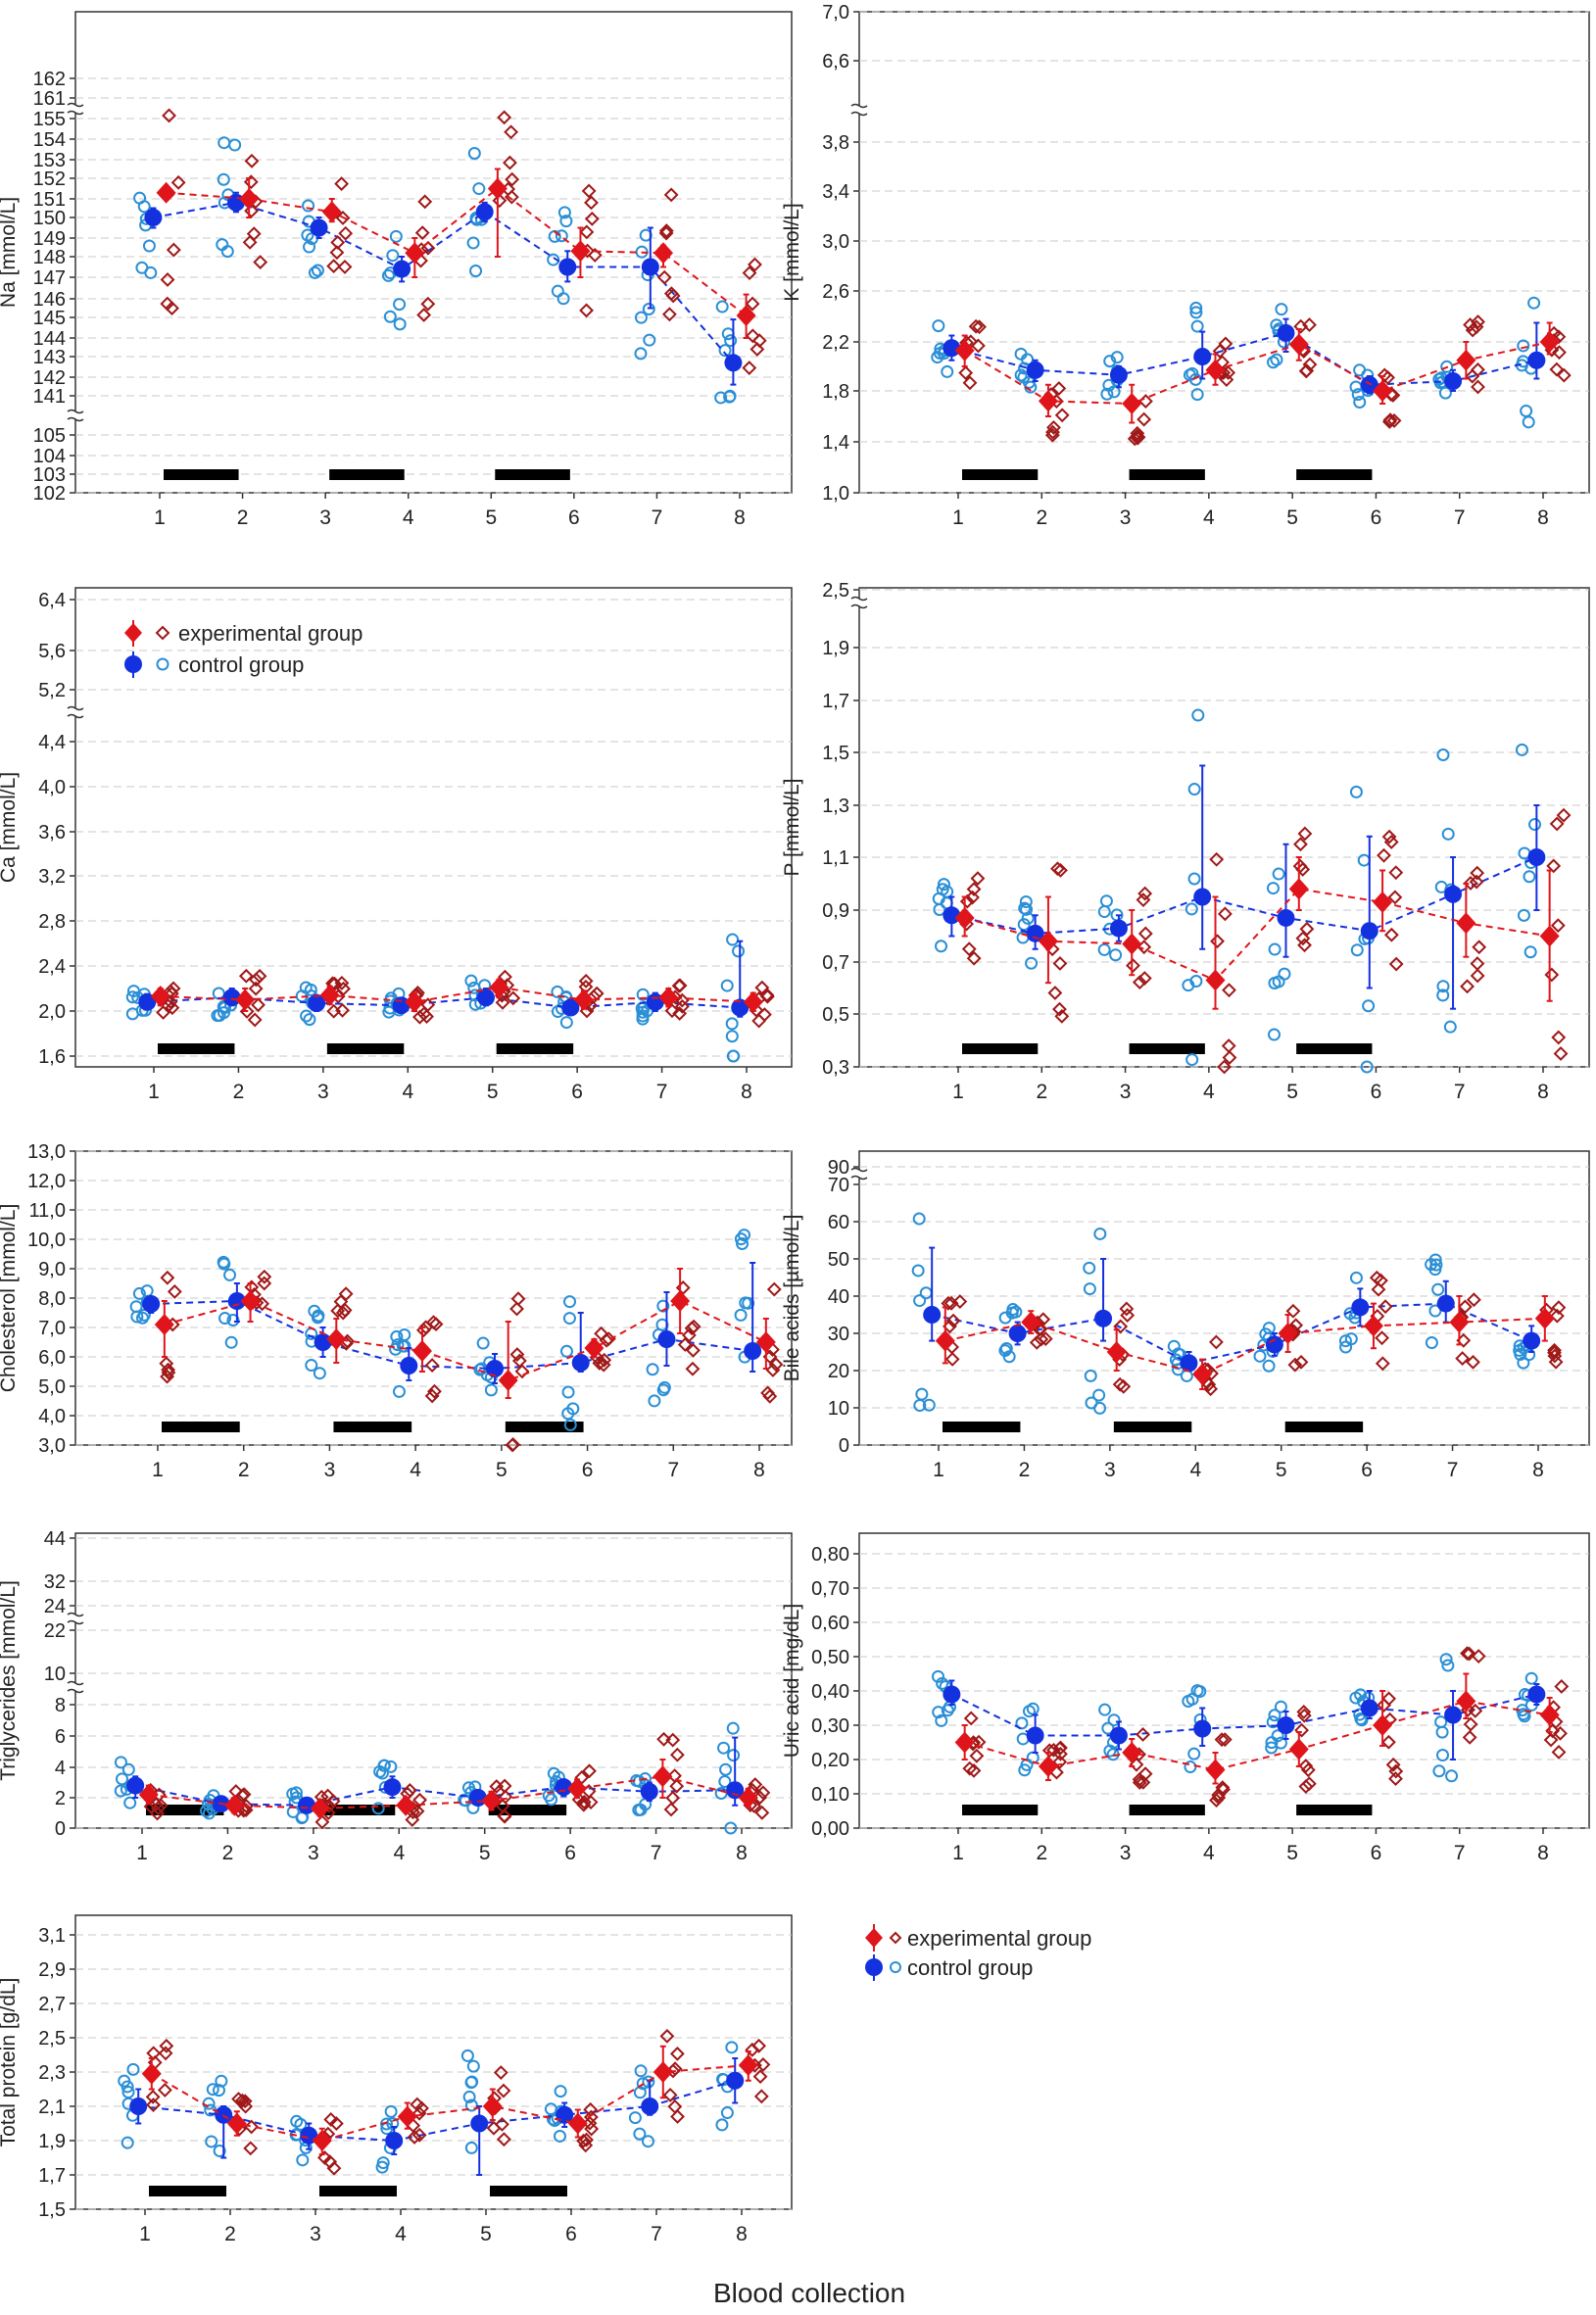 The width and height of the screenshot is (1596, 2315). What do you see at coordinates (874, 1967) in the screenshot?
I see `legend-dot-icon` at bounding box center [874, 1967].